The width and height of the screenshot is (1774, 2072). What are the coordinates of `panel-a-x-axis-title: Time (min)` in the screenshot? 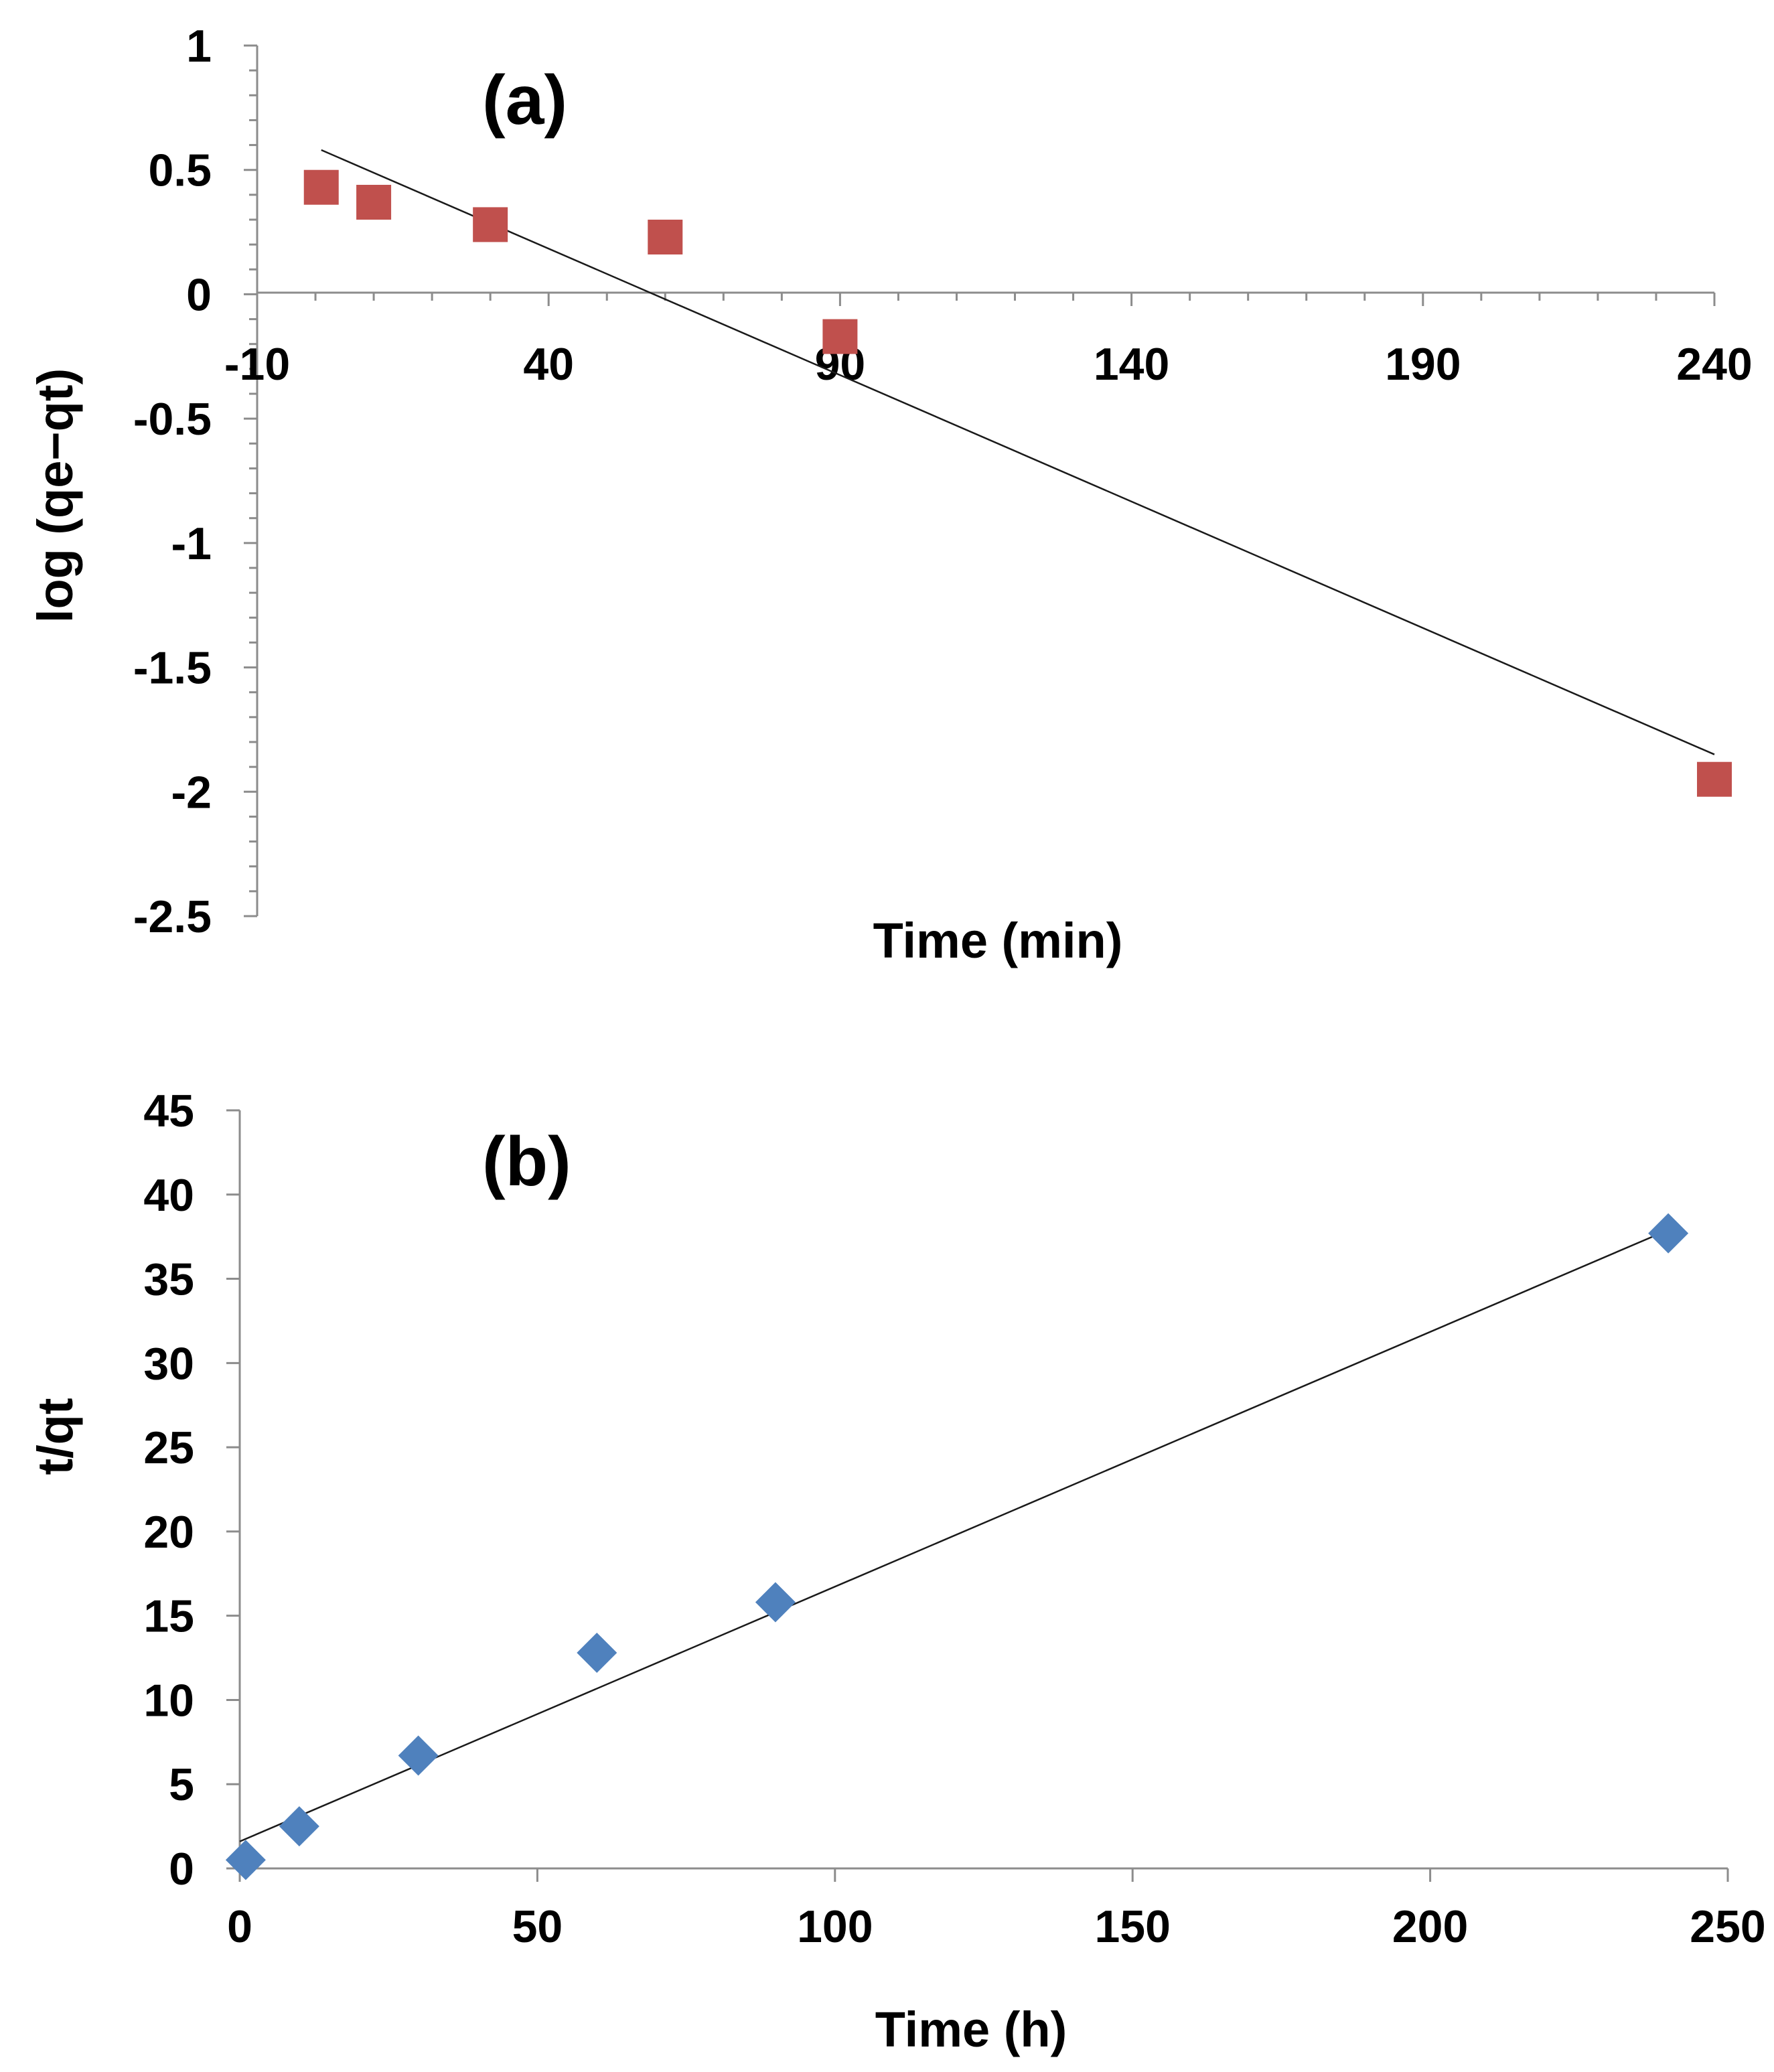 It's located at (998, 940).